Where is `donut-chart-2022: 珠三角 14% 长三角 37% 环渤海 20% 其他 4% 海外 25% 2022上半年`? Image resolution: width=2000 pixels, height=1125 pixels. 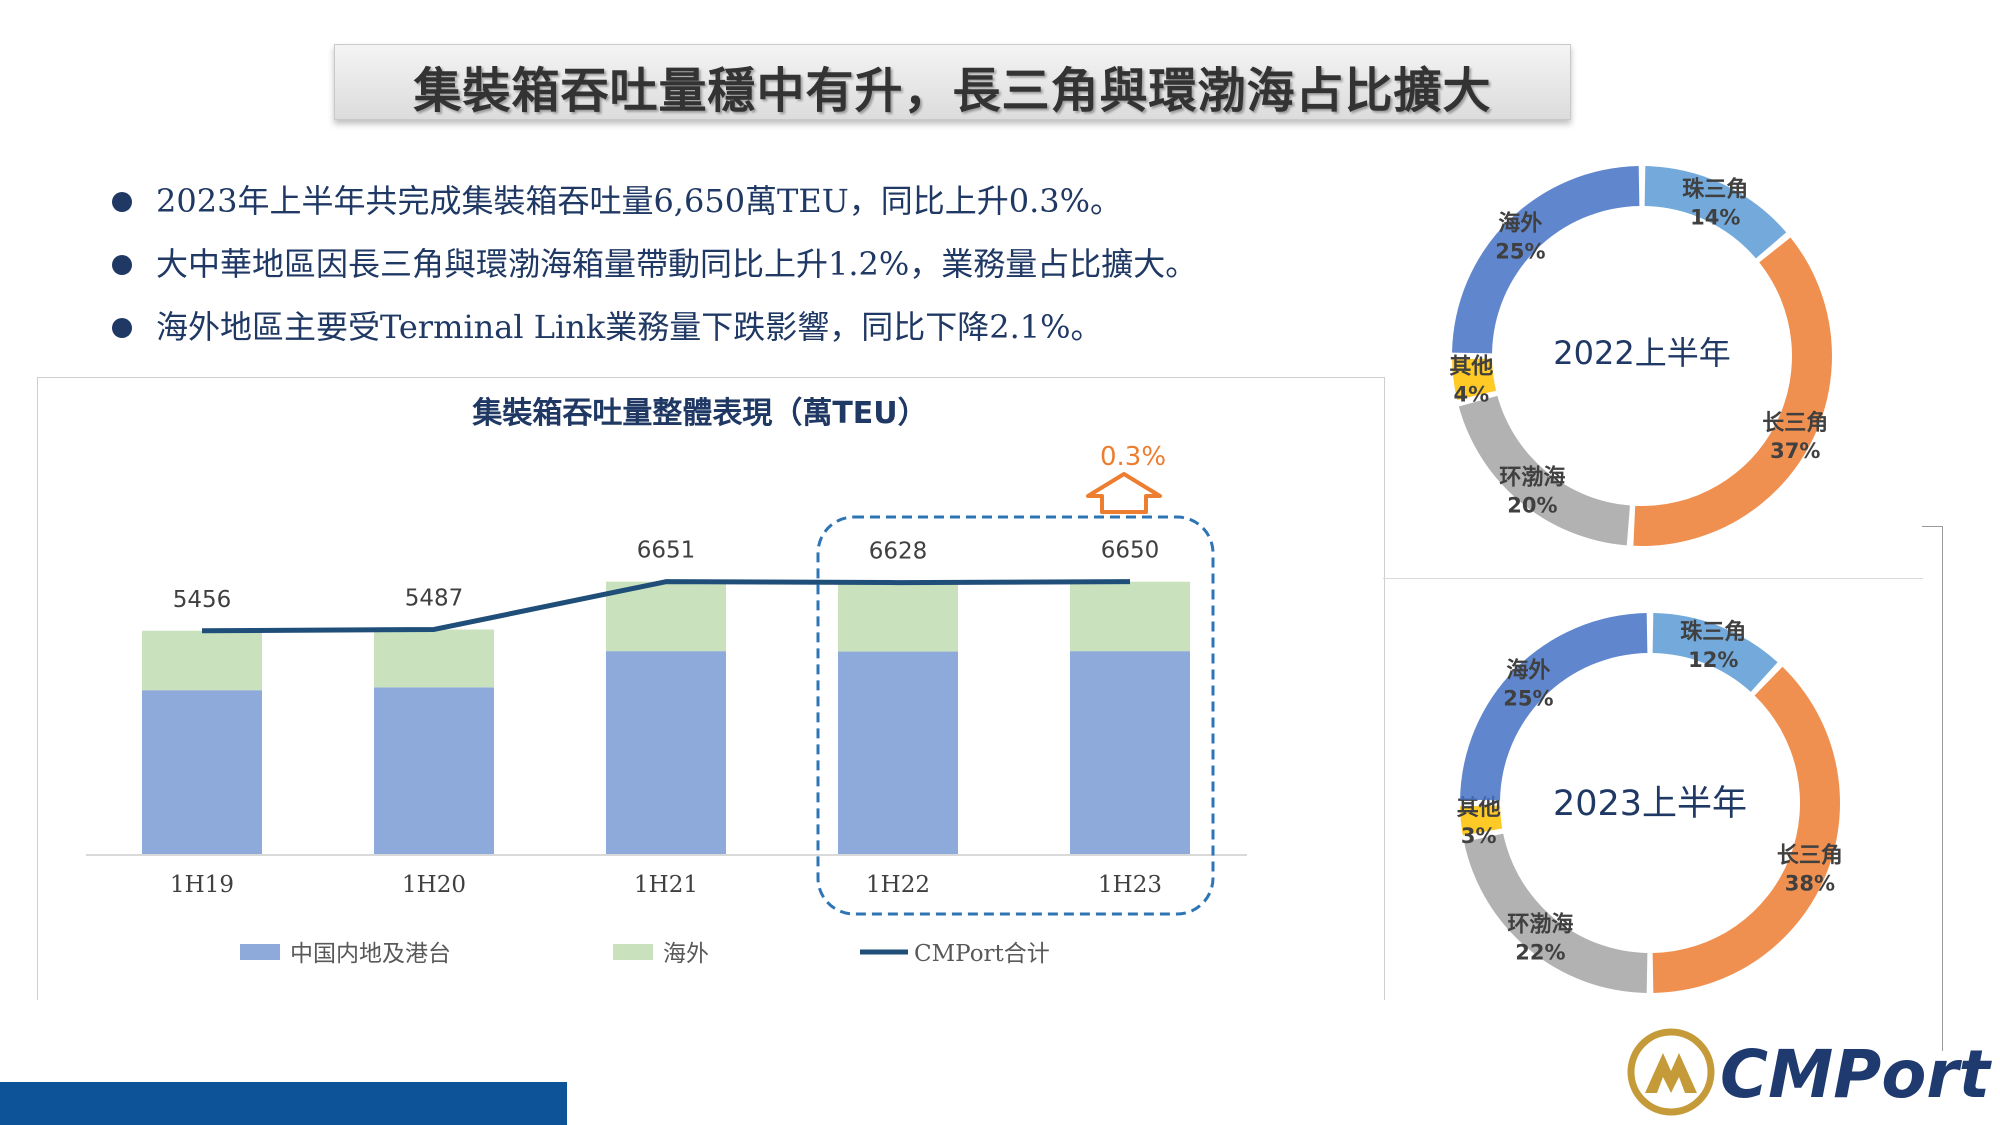
donut-chart-2022: 珠三角 14% 长三角 37% 环渤海 20% 其他 4% 海外 25% 2022上半年 is located at coordinates (1640, 356).